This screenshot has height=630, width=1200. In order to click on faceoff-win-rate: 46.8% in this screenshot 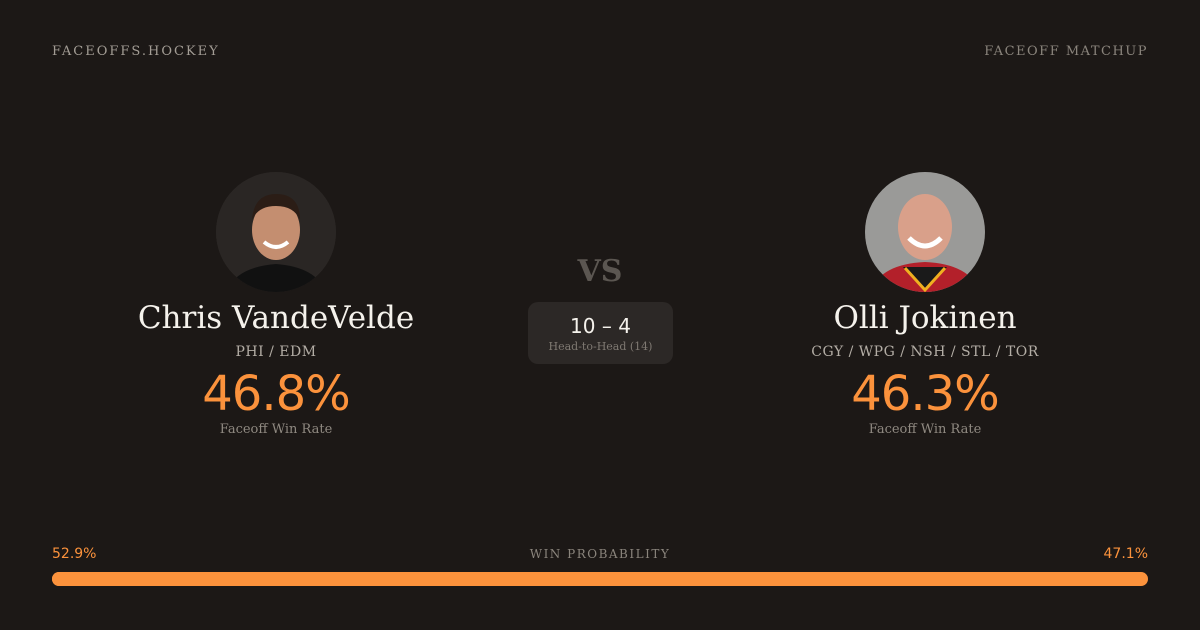, I will do `click(276, 394)`.